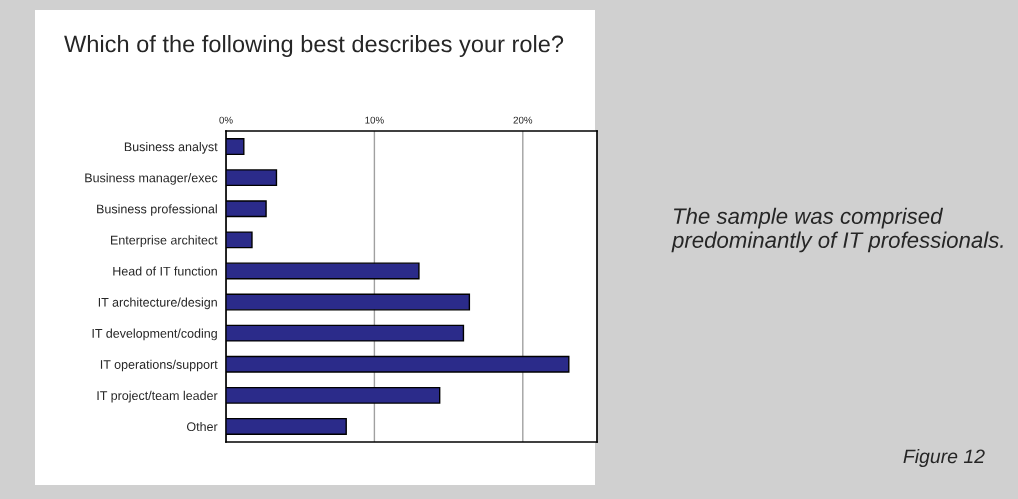  I want to click on y-tick-label: Business manager/exec, so click(151, 179).